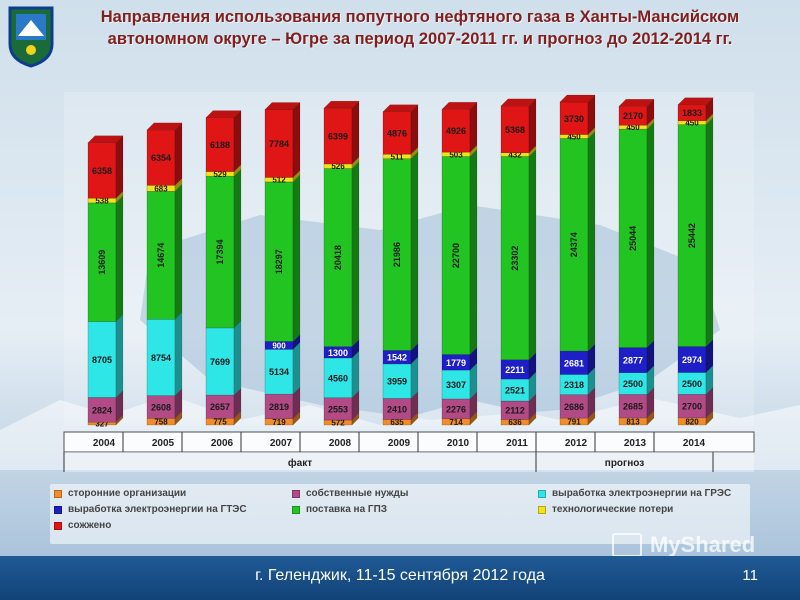  What do you see at coordinates (220, 407) in the screenshot?
I see `data-label: 2657` at bounding box center [220, 407].